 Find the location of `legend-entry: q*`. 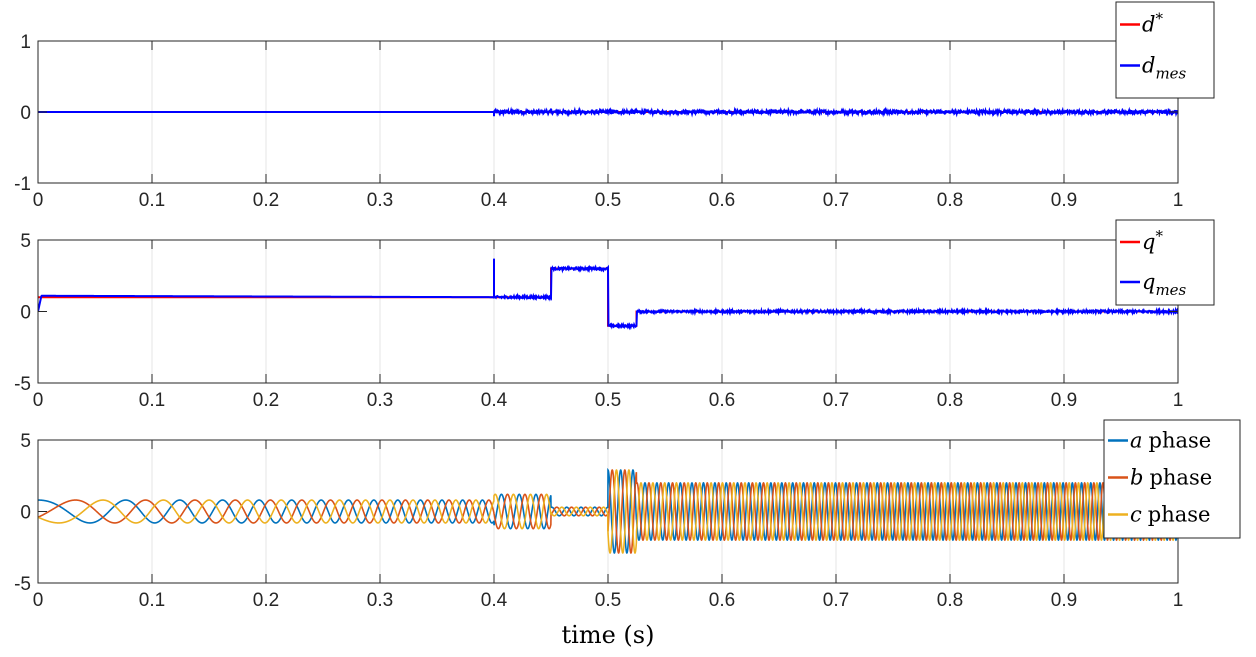

legend-entry: q* is located at coordinates (1152, 240).